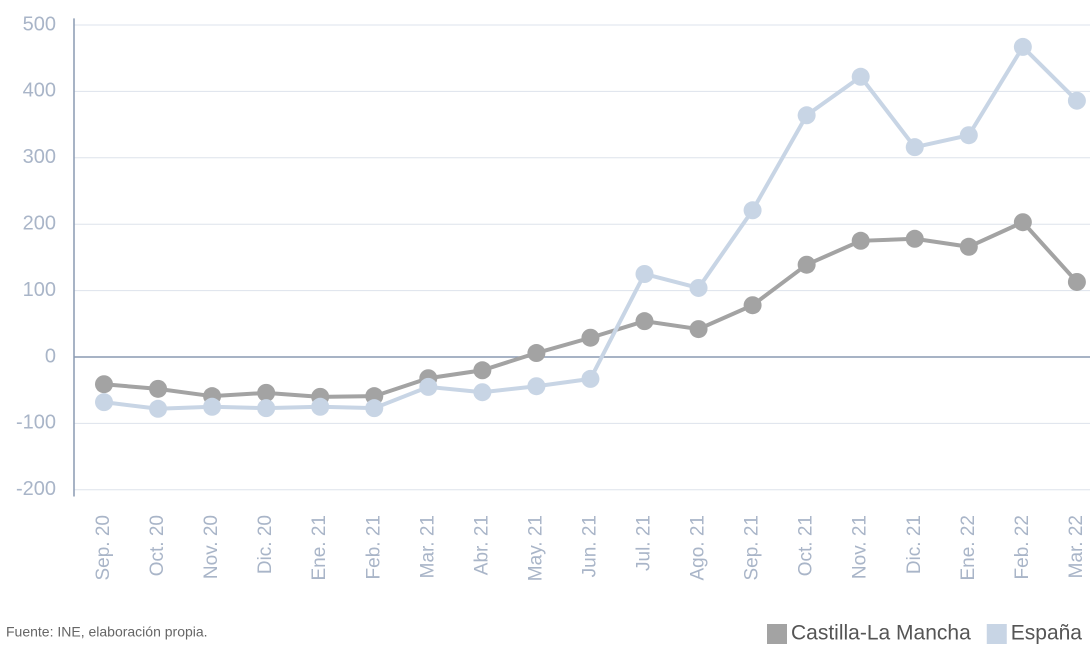  What do you see at coordinates (427, 546) in the screenshot?
I see `x-tick-label: Mar. 21` at bounding box center [427, 546].